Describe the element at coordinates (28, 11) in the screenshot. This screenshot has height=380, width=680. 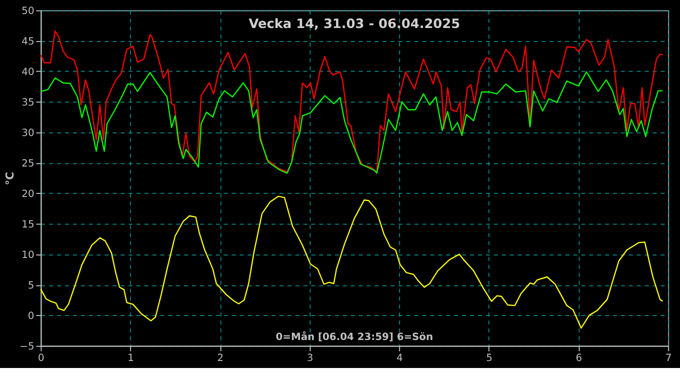
I see `y-tick-label: 50` at that location.